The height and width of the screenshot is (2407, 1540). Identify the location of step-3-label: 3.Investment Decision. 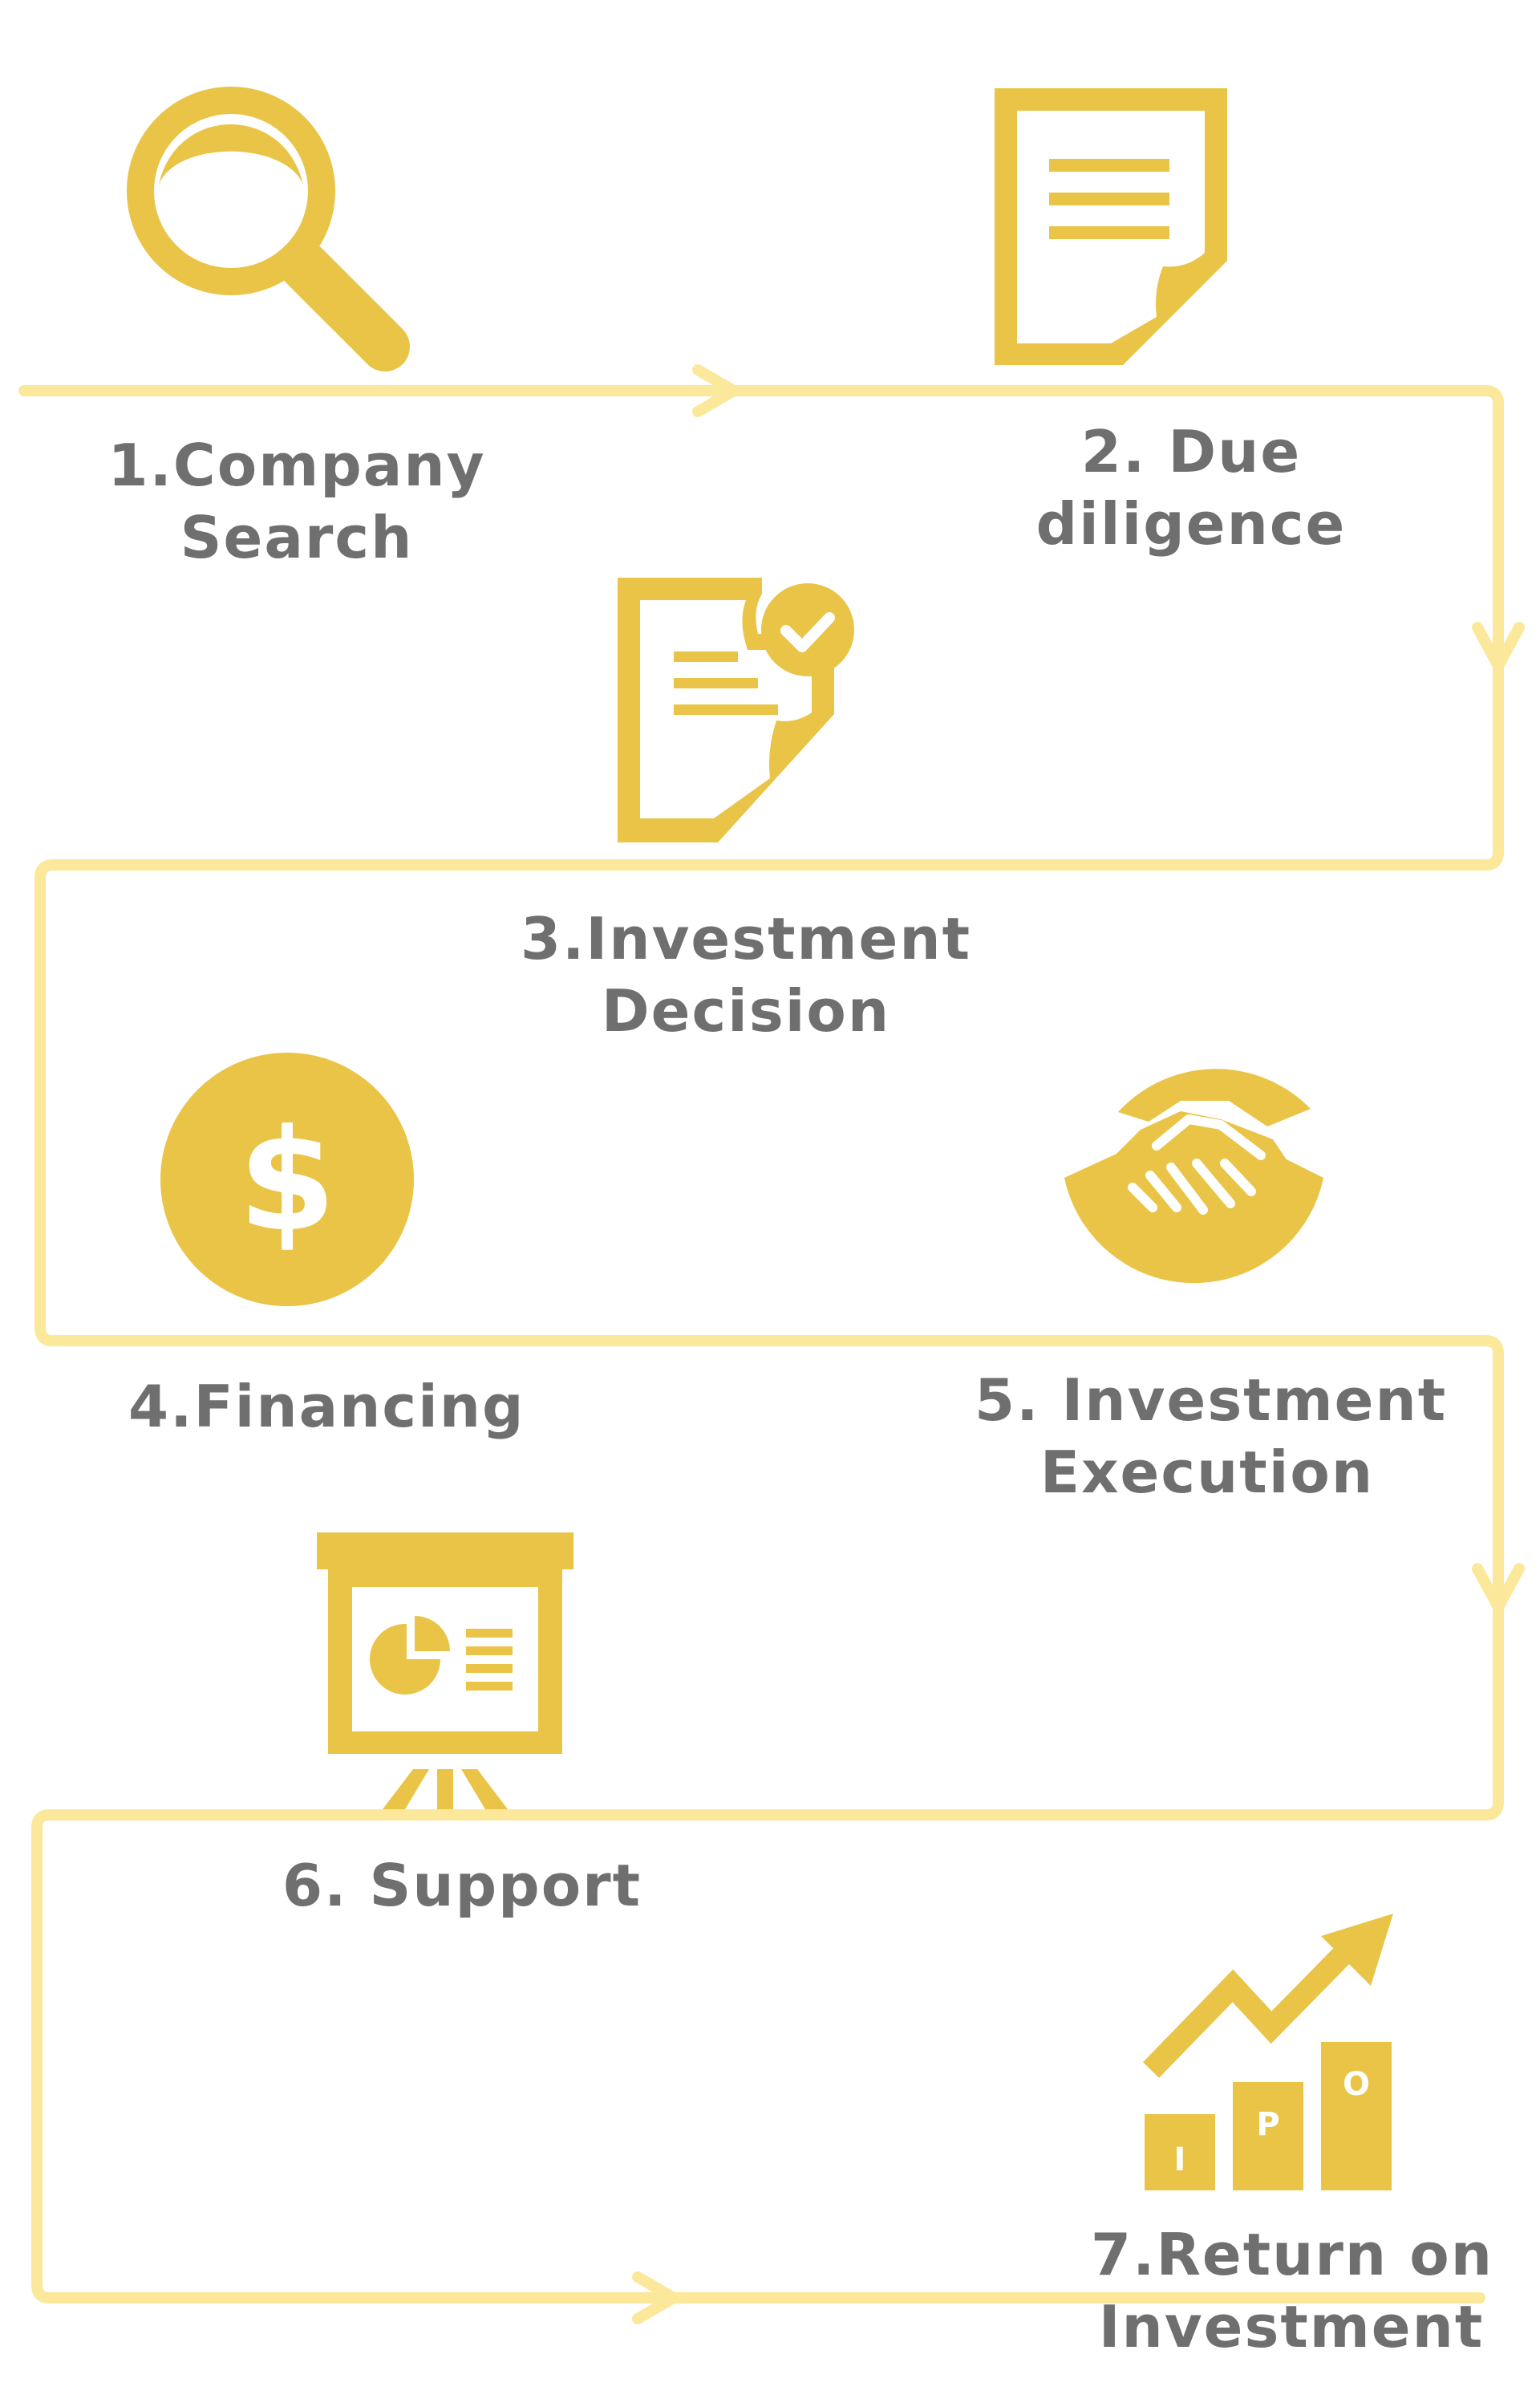
(746, 975).